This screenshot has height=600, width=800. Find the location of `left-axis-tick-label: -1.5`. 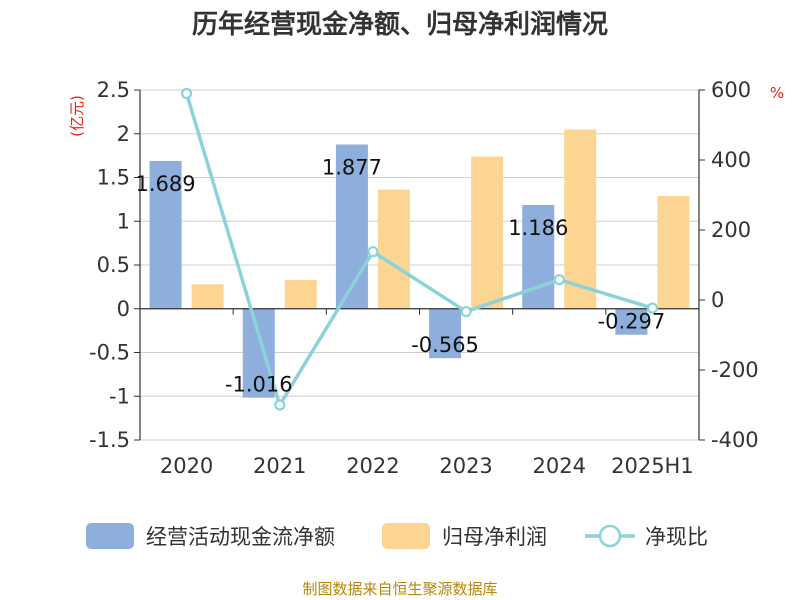

left-axis-tick-label: -1.5 is located at coordinates (109, 440).